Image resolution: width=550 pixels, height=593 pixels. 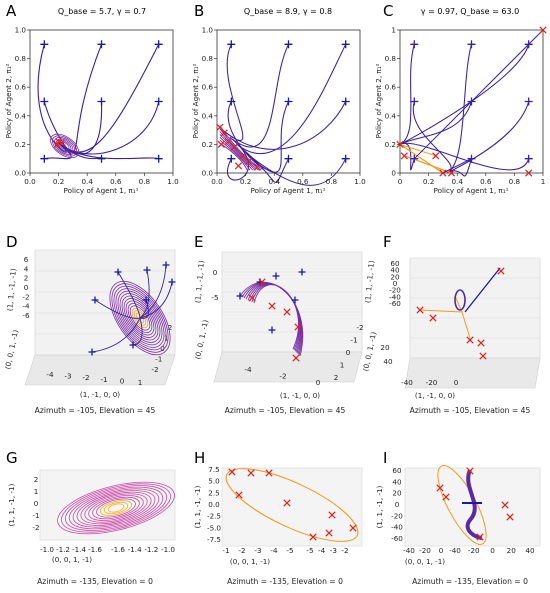 I want to click on x-tick-label: 0.0, so click(x=217, y=181).